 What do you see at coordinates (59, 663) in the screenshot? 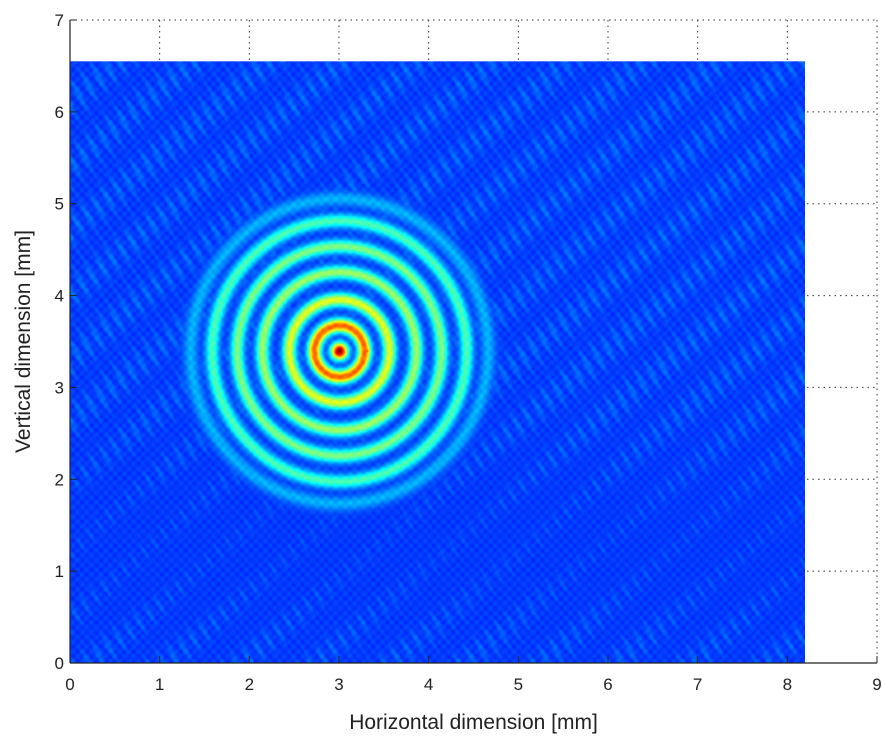
I see `y-tick-label: 0` at bounding box center [59, 663].